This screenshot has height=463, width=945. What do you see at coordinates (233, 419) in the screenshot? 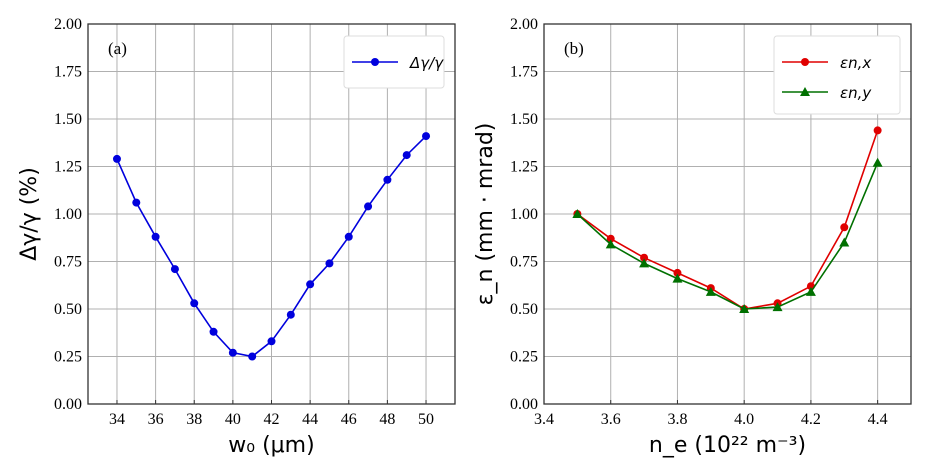
I see `x-tick-label: 40` at bounding box center [233, 419].